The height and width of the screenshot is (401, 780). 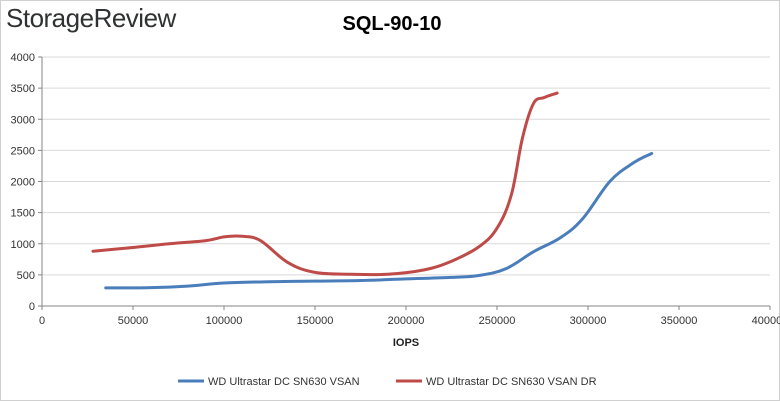 I want to click on y-tick-labels: 0 500 1000 1500 2000 2500 3000 3500 4000, so click(x=23, y=182).